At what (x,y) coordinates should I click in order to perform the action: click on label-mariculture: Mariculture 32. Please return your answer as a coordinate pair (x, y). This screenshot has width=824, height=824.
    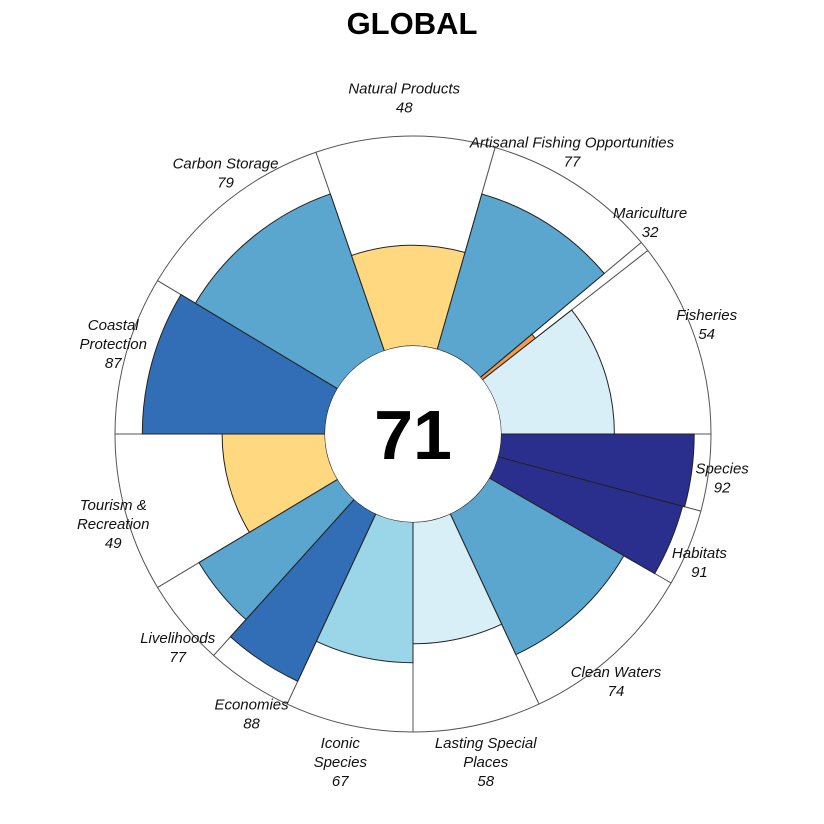
    Looking at the image, I should click on (650, 223).